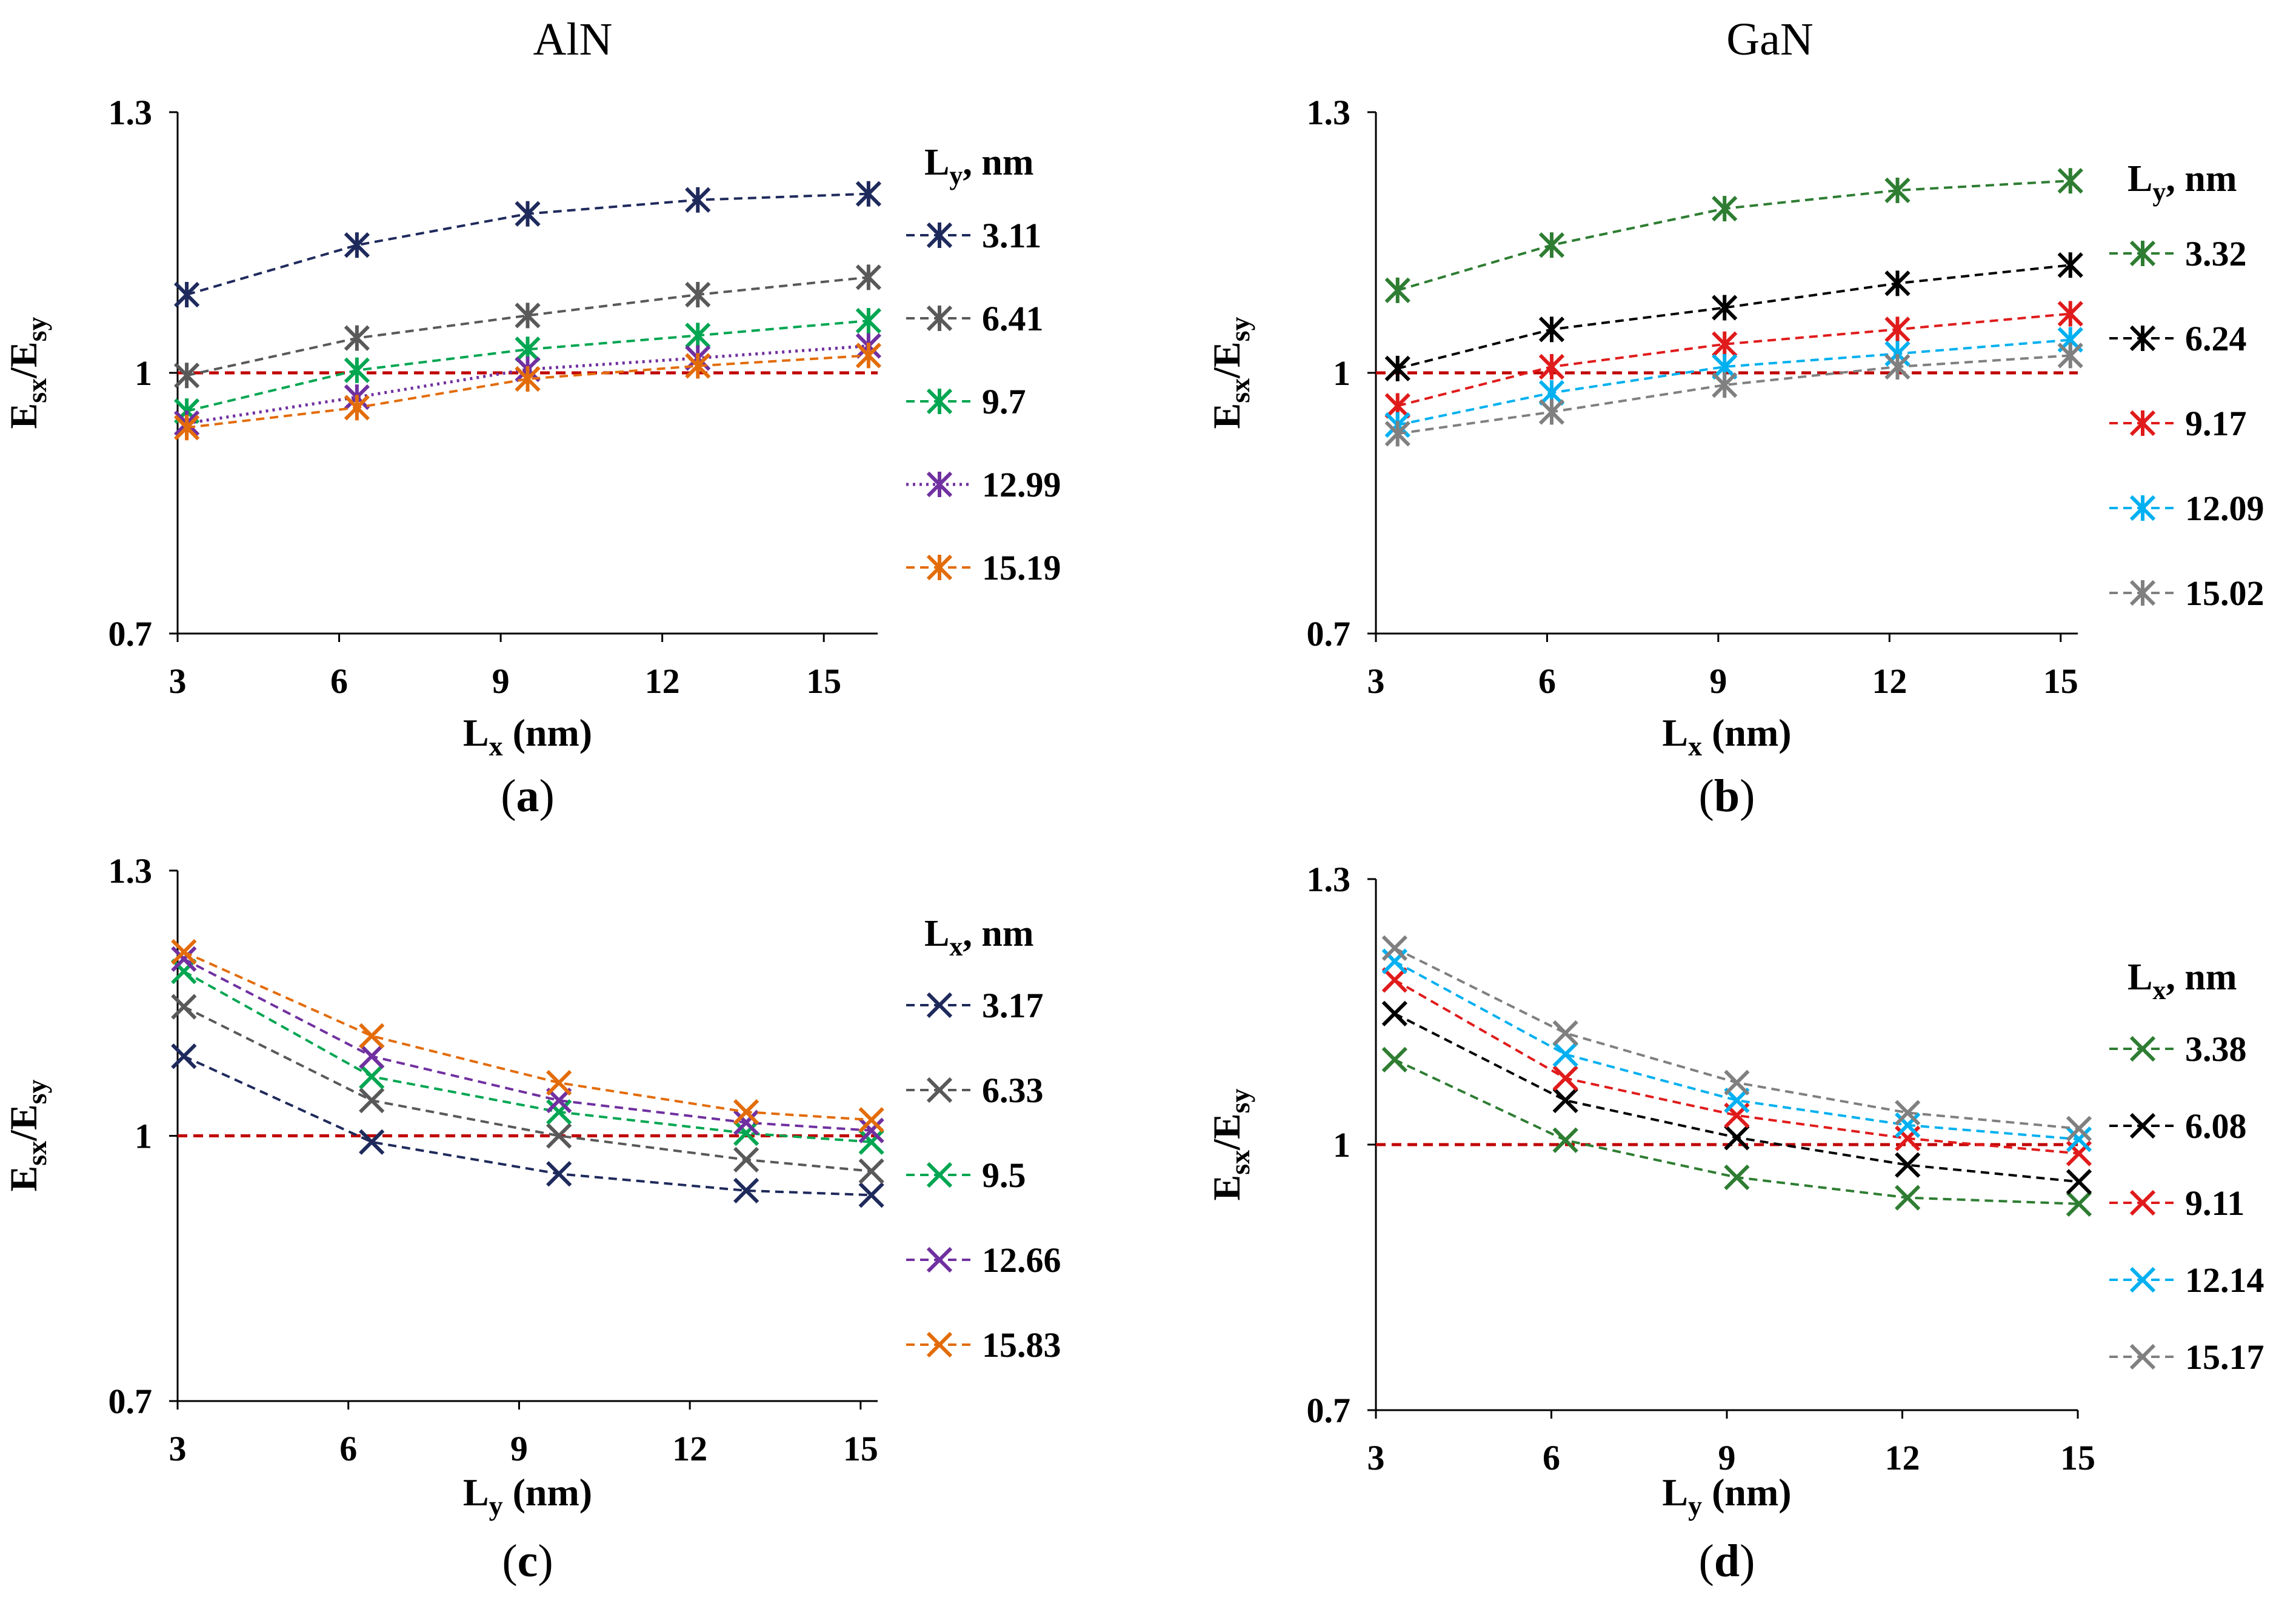 The width and height of the screenshot is (2296, 1609). Describe the element at coordinates (178, 681) in the screenshot. I see `x-tick-label: 3` at that location.